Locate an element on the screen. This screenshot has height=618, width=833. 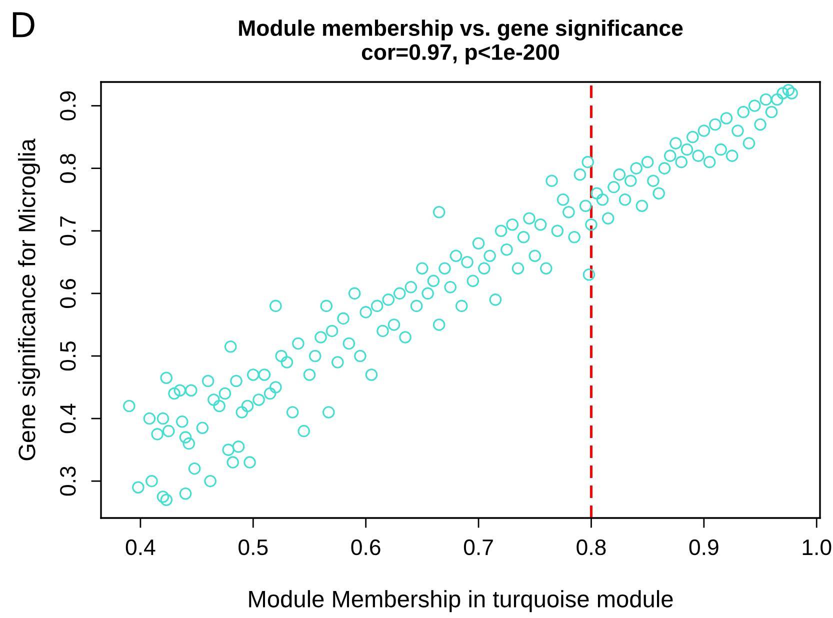
text: D is located at coordinates (23, 25).